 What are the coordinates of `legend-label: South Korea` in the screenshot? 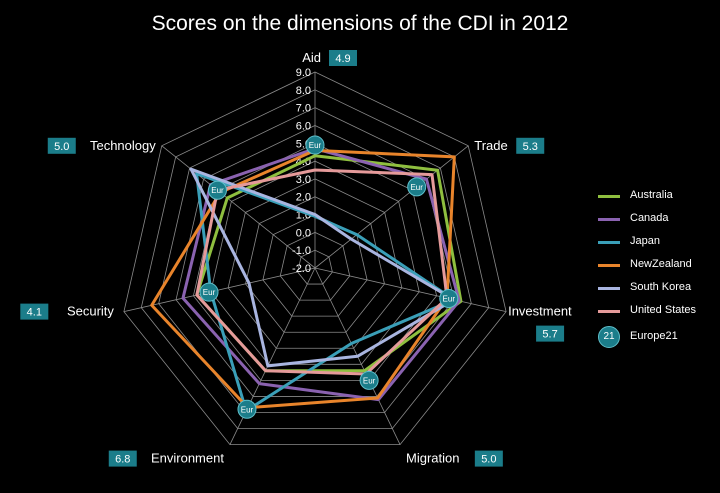 It's located at (661, 287).